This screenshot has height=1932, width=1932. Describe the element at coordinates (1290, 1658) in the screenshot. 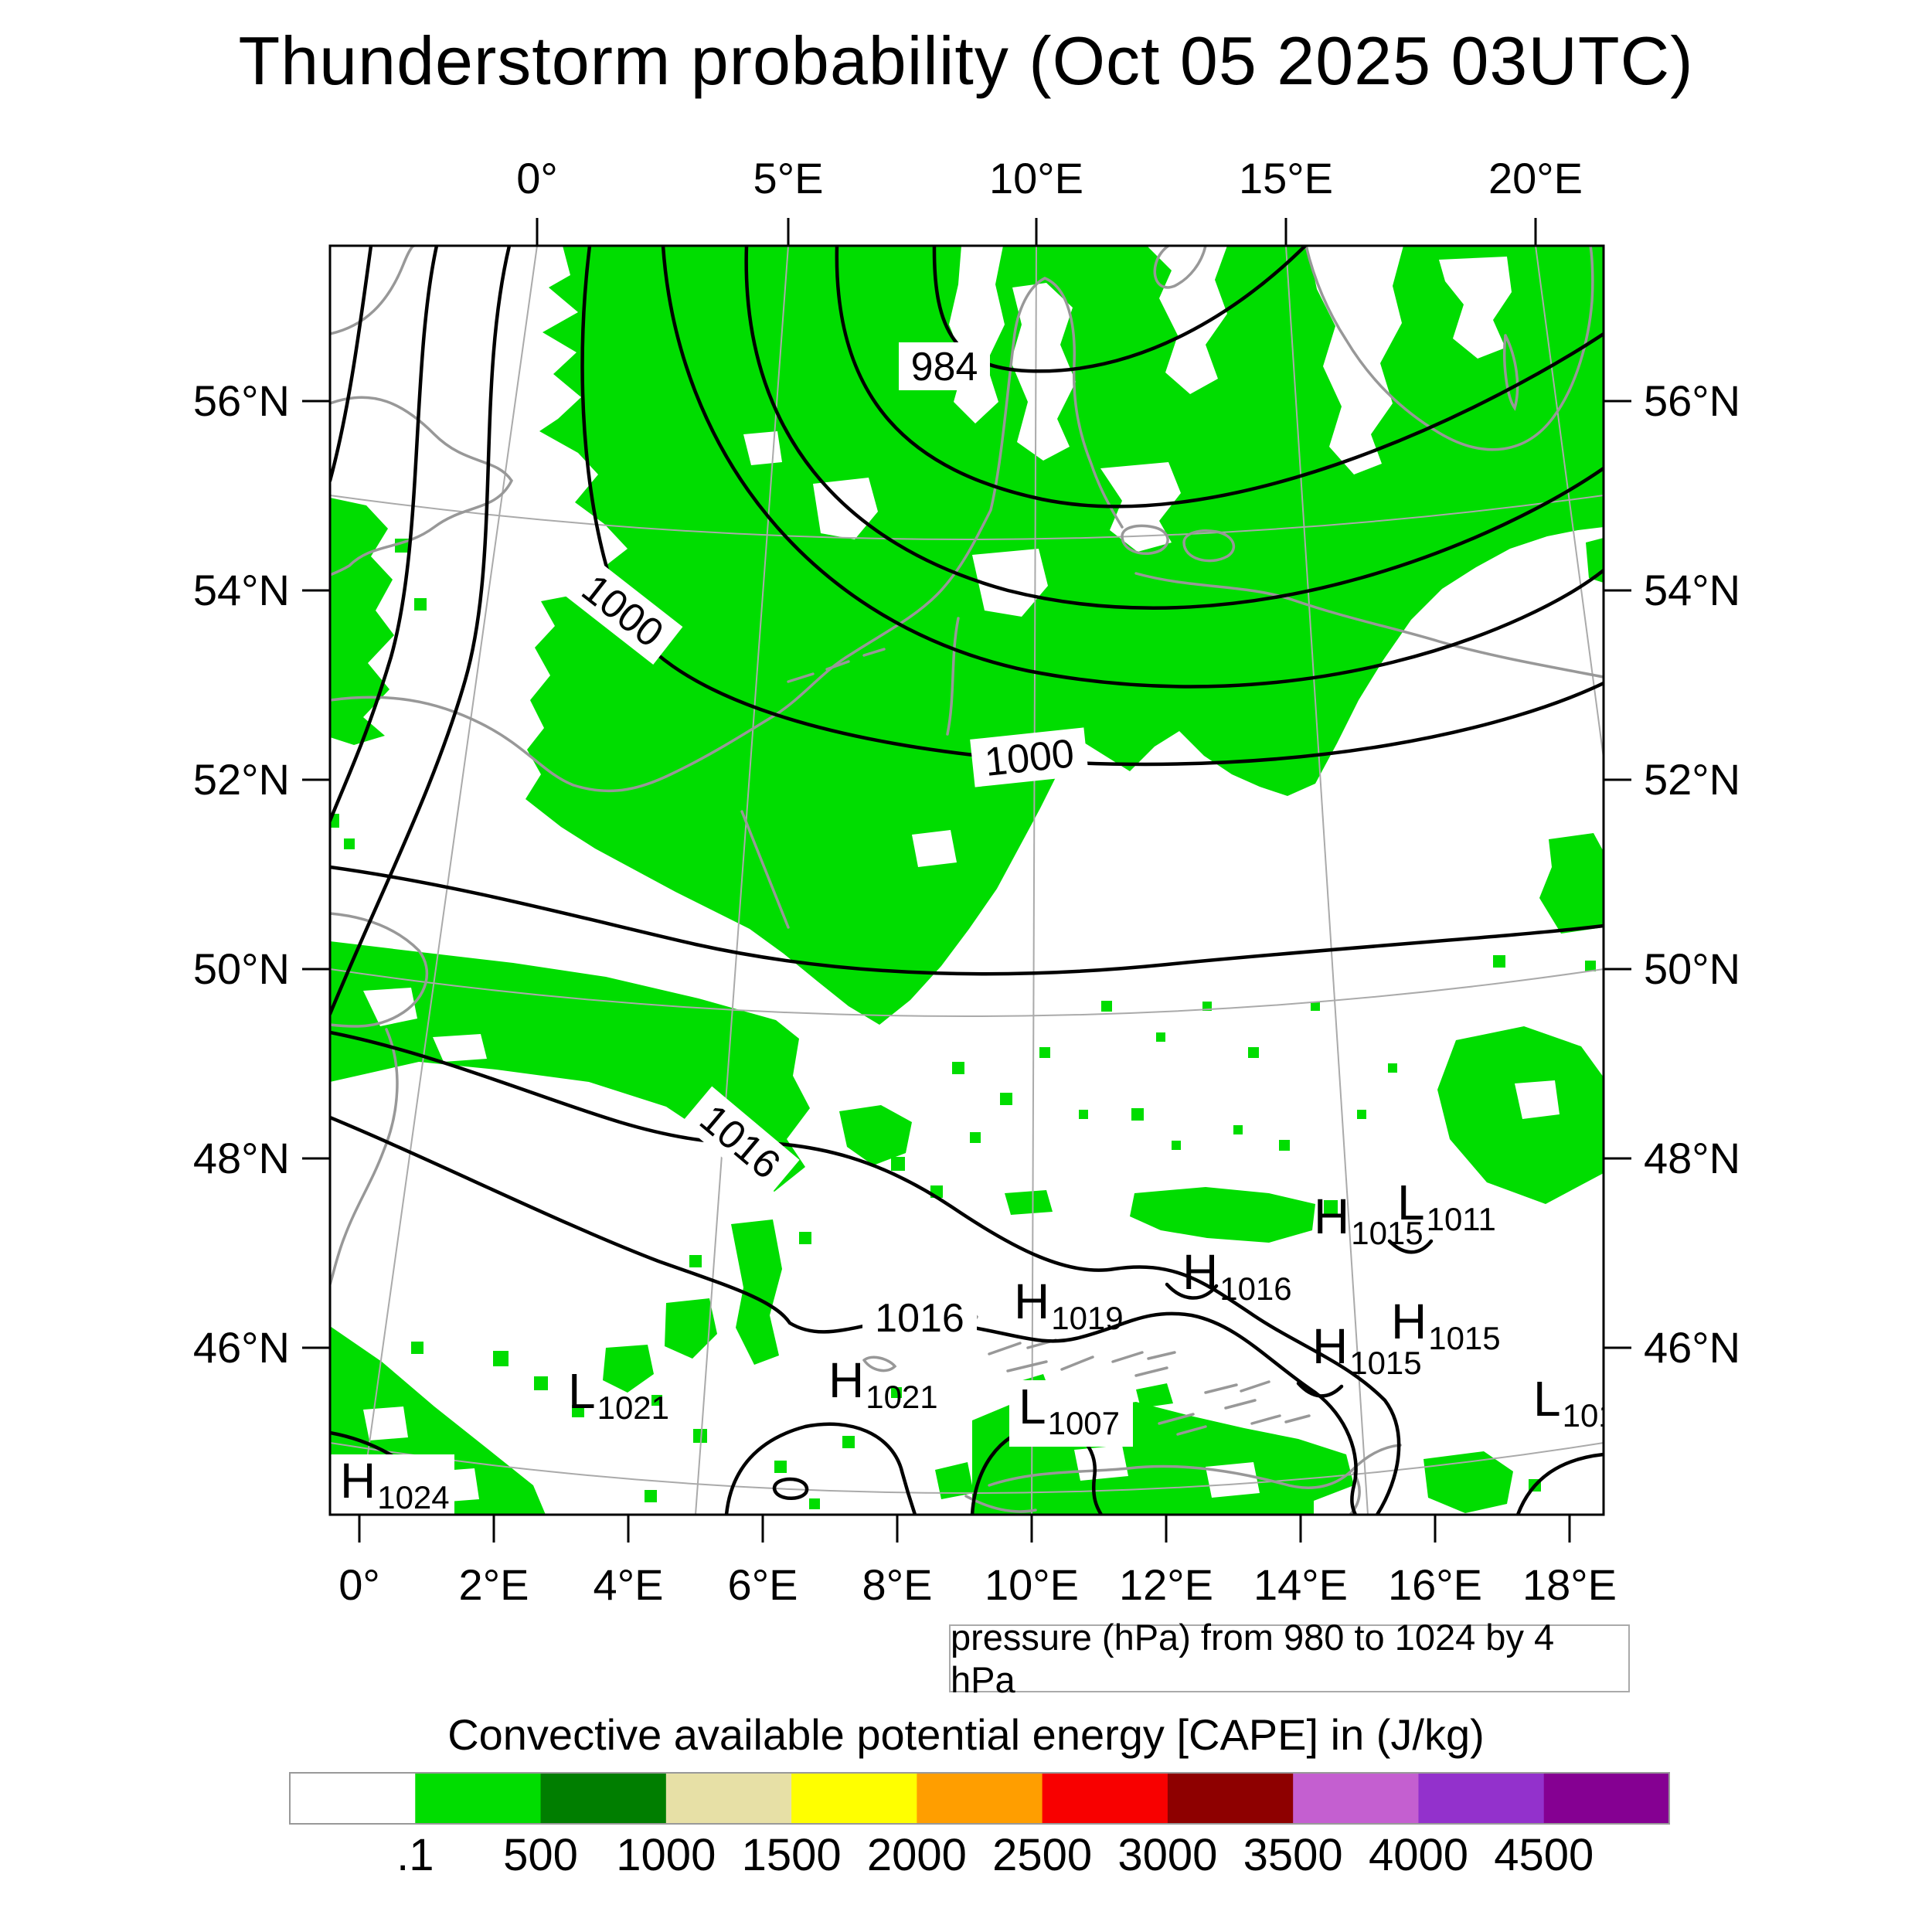

I see `pressure-legend-note: pressure (hPa) from 980 to 1024 by 4 hPa` at that location.